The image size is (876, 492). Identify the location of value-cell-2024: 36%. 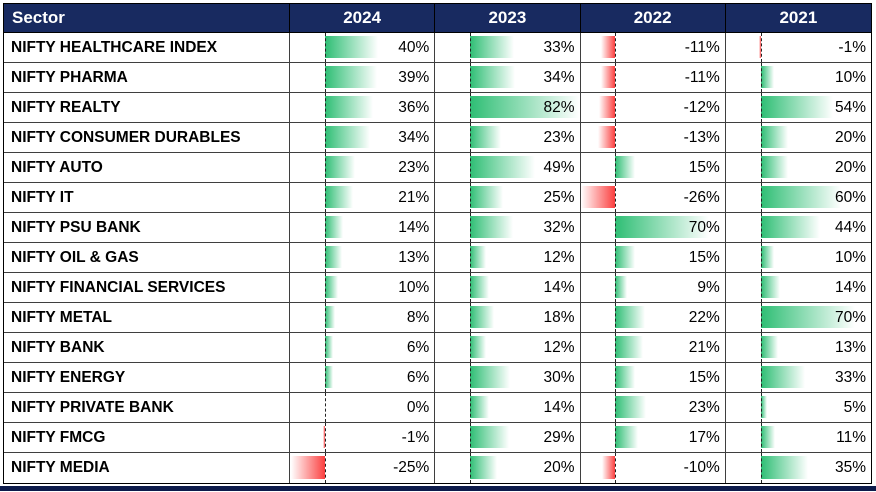
(363, 108).